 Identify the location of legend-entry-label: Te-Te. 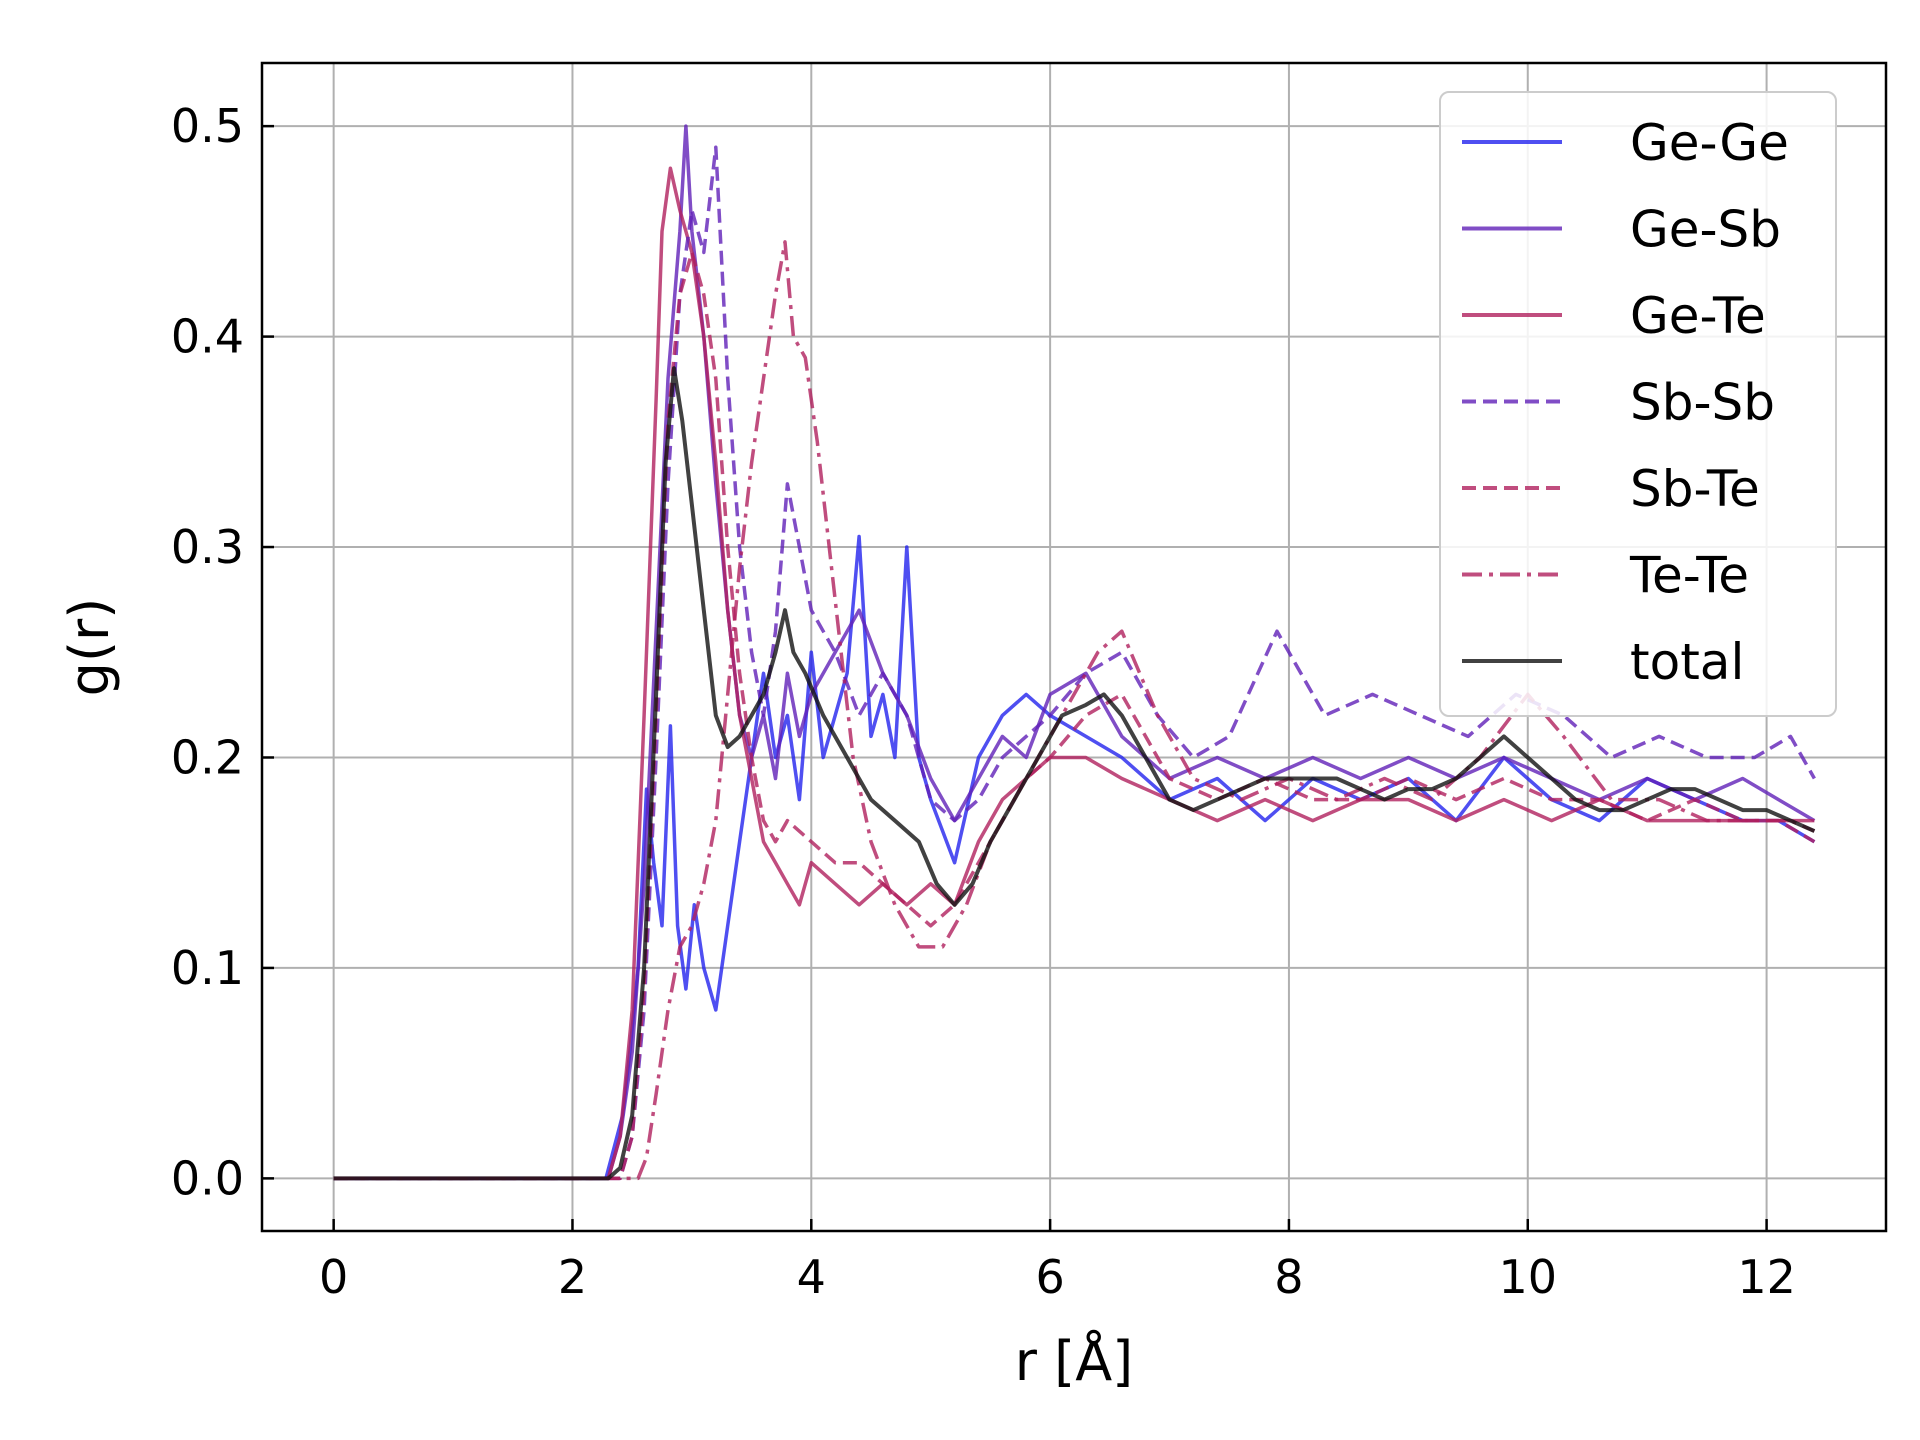
(1689, 576).